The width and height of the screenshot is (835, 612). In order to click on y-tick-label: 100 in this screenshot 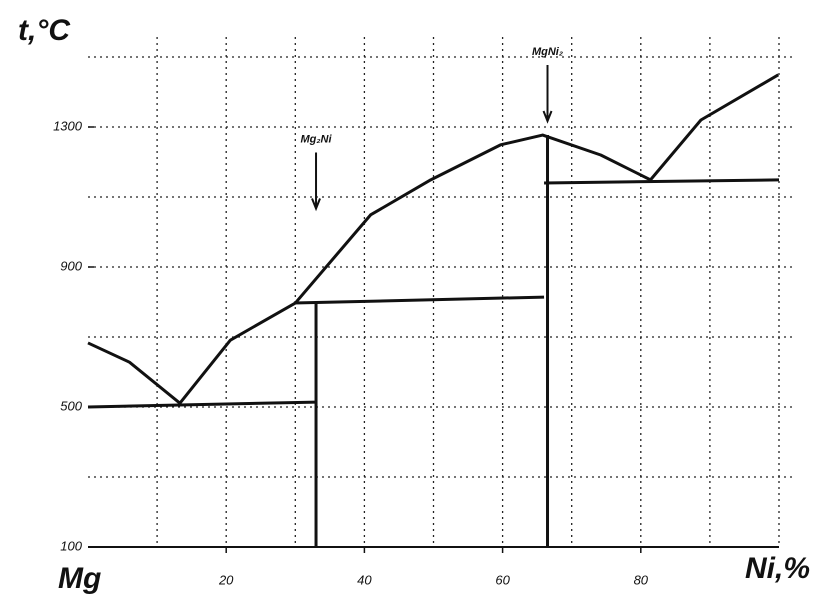, I will do `click(71, 545)`.